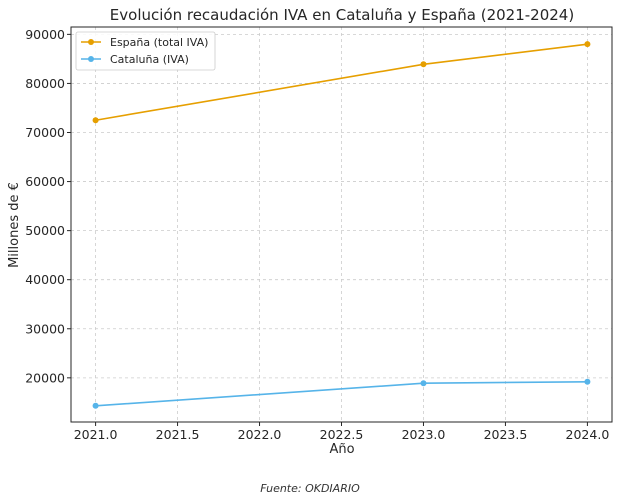 The width and height of the screenshot is (620, 502). Describe the element at coordinates (45, 279) in the screenshot. I see `y-tick-label: 40000` at that location.